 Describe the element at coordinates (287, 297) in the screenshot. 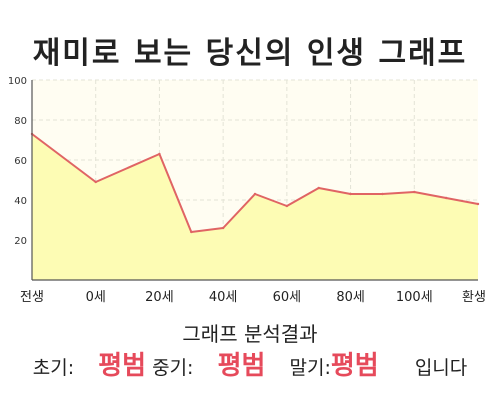

I see `x-tick-label: 60세` at that location.